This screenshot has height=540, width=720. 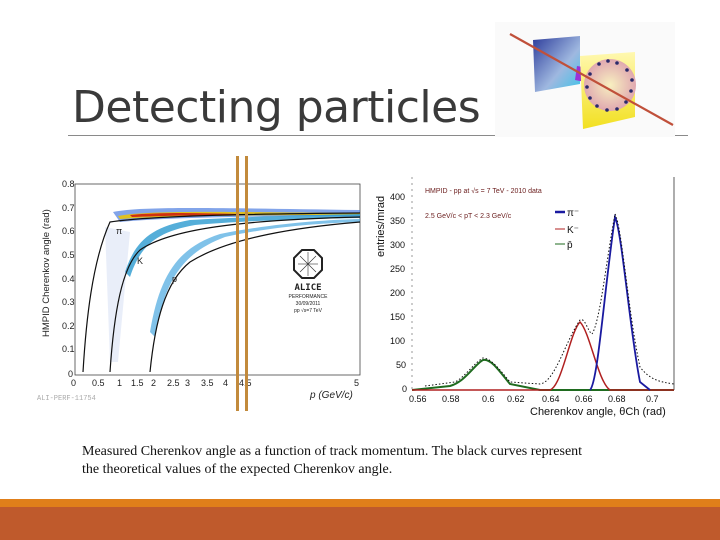 I want to click on svg-text: 250, so click(x=397, y=269).